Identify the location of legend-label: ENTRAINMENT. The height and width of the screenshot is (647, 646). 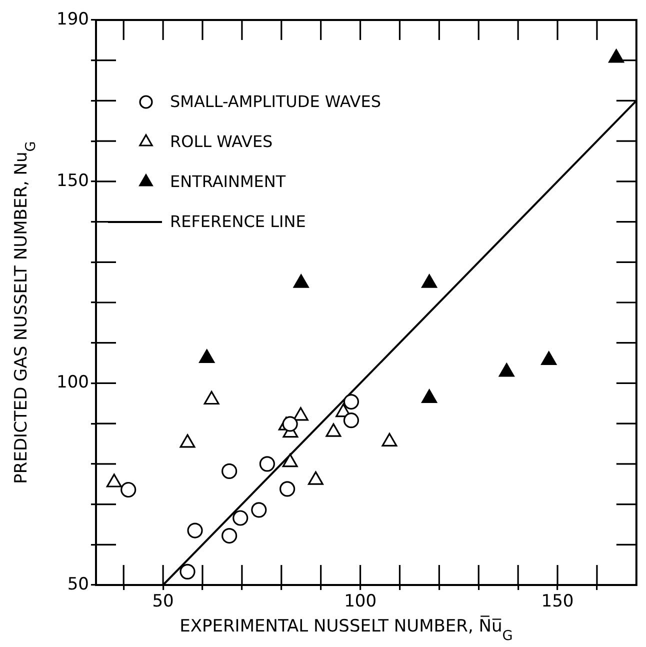
(228, 182).